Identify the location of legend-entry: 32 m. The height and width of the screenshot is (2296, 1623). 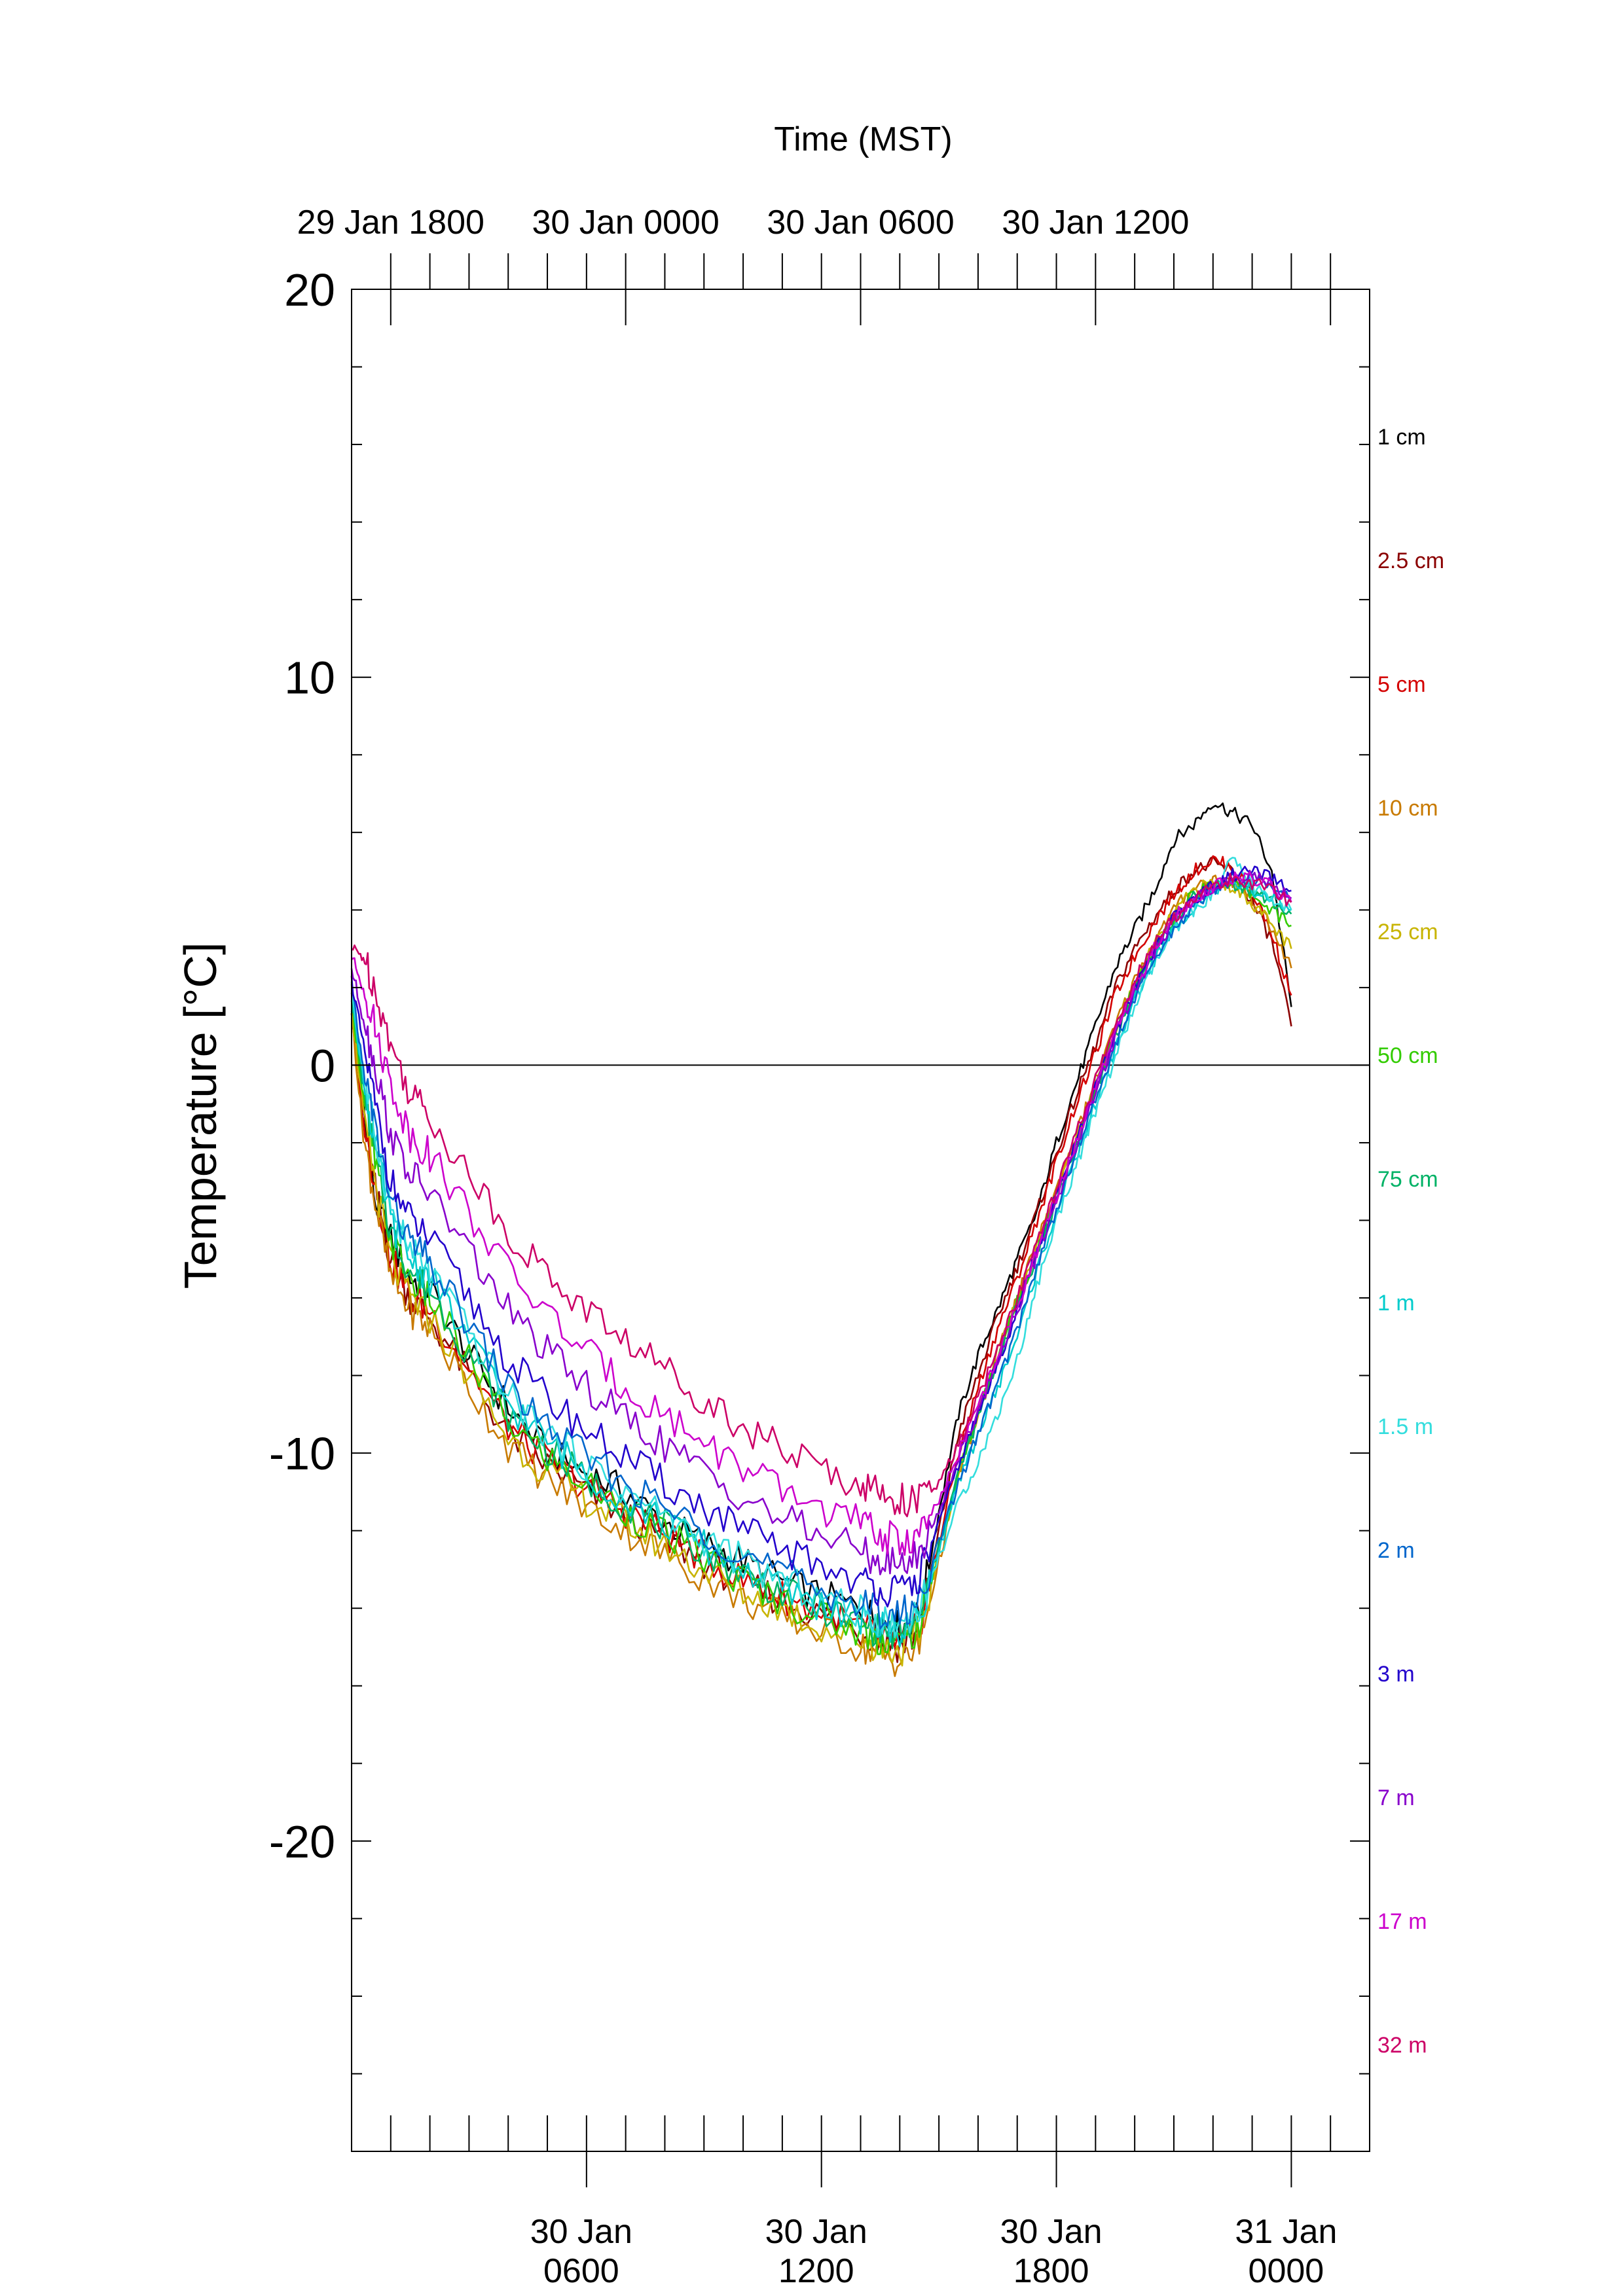
(1402, 2046).